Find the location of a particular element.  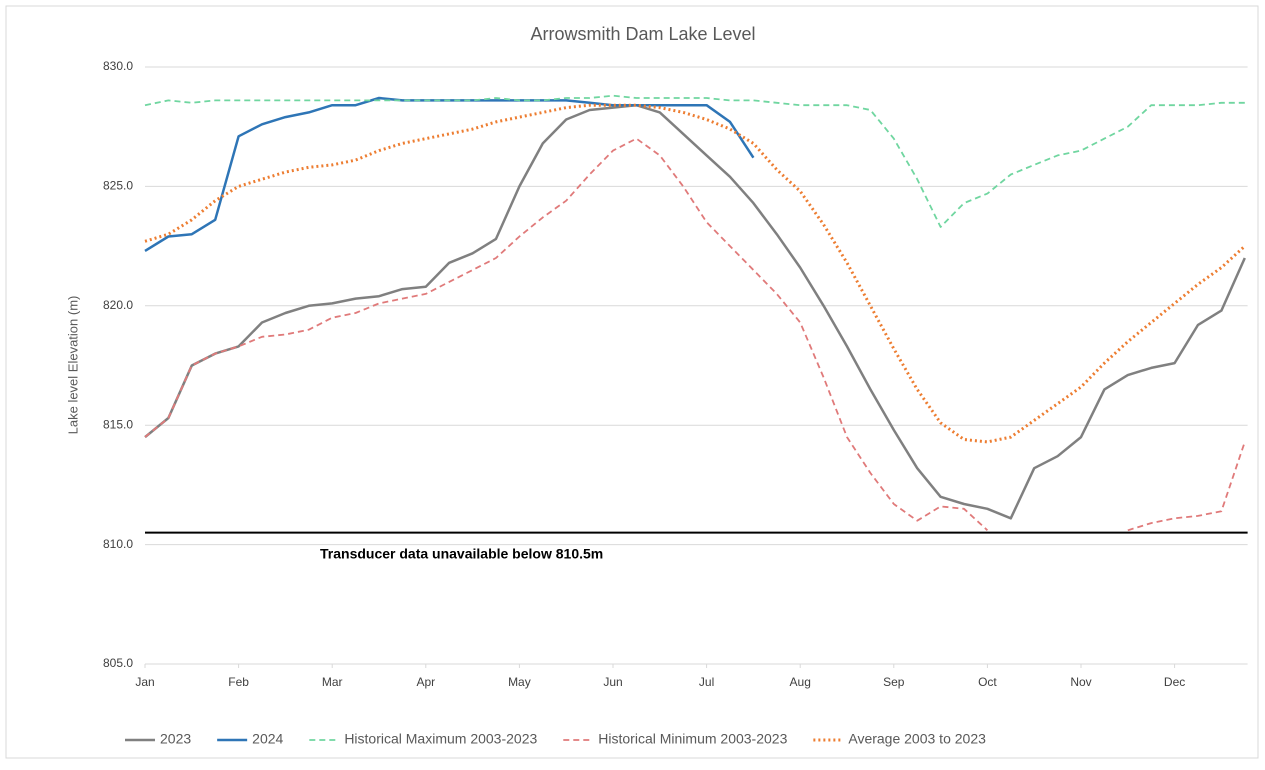

x-tick-label: Jan is located at coordinates (144, 682).